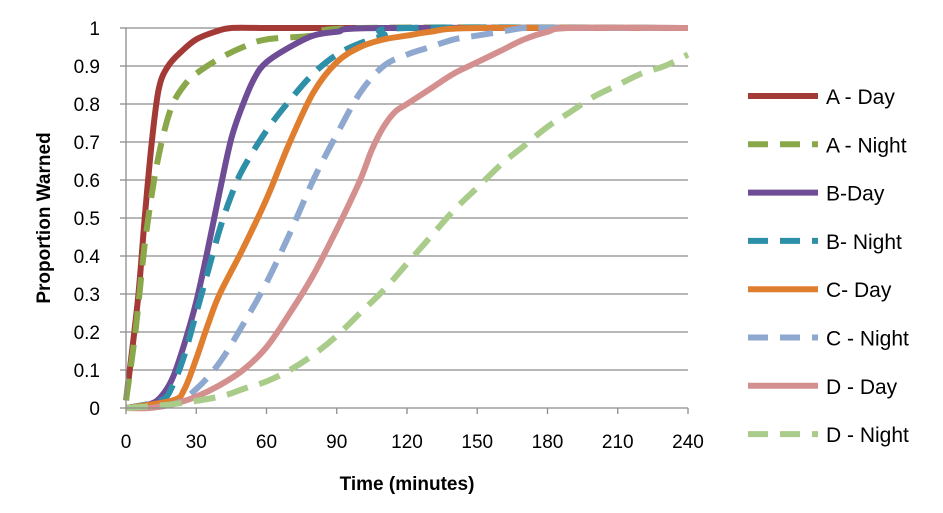 The width and height of the screenshot is (943, 513). I want to click on y-tick-label-1: 0.1, so click(87, 371).